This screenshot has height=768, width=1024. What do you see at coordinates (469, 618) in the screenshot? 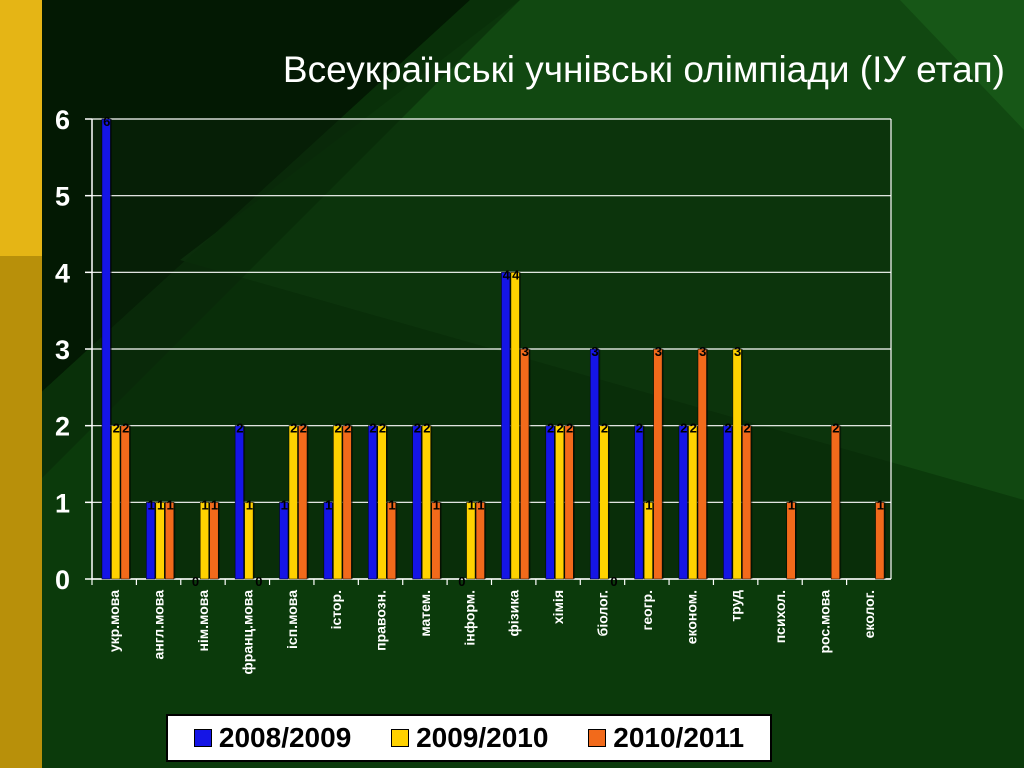
I see `x-tick-label: інформ.` at bounding box center [469, 618].